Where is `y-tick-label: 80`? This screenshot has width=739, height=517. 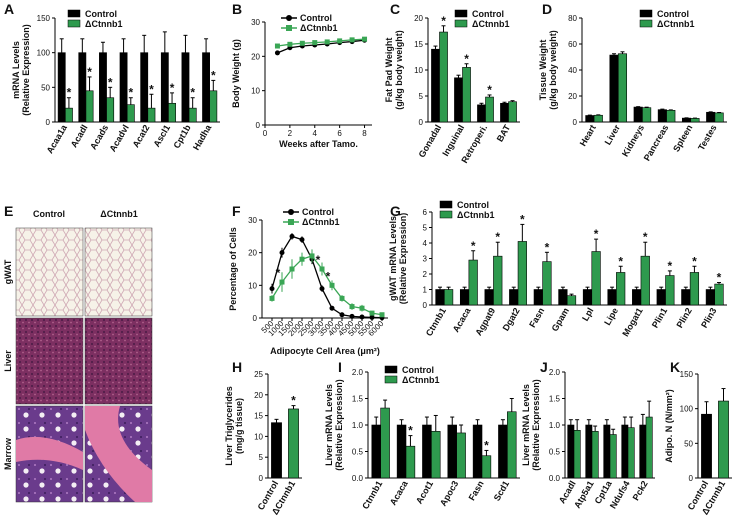 y-tick-label: 80 is located at coordinates (572, 18).